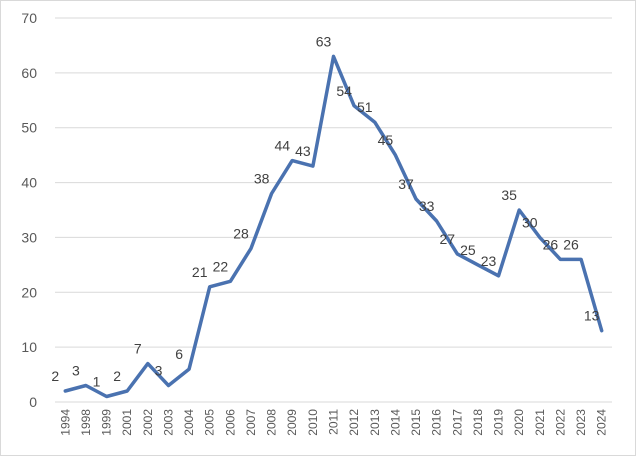 This screenshot has height=457, width=636. What do you see at coordinates (386, 140) in the screenshot?
I see `data-label: 45` at bounding box center [386, 140].